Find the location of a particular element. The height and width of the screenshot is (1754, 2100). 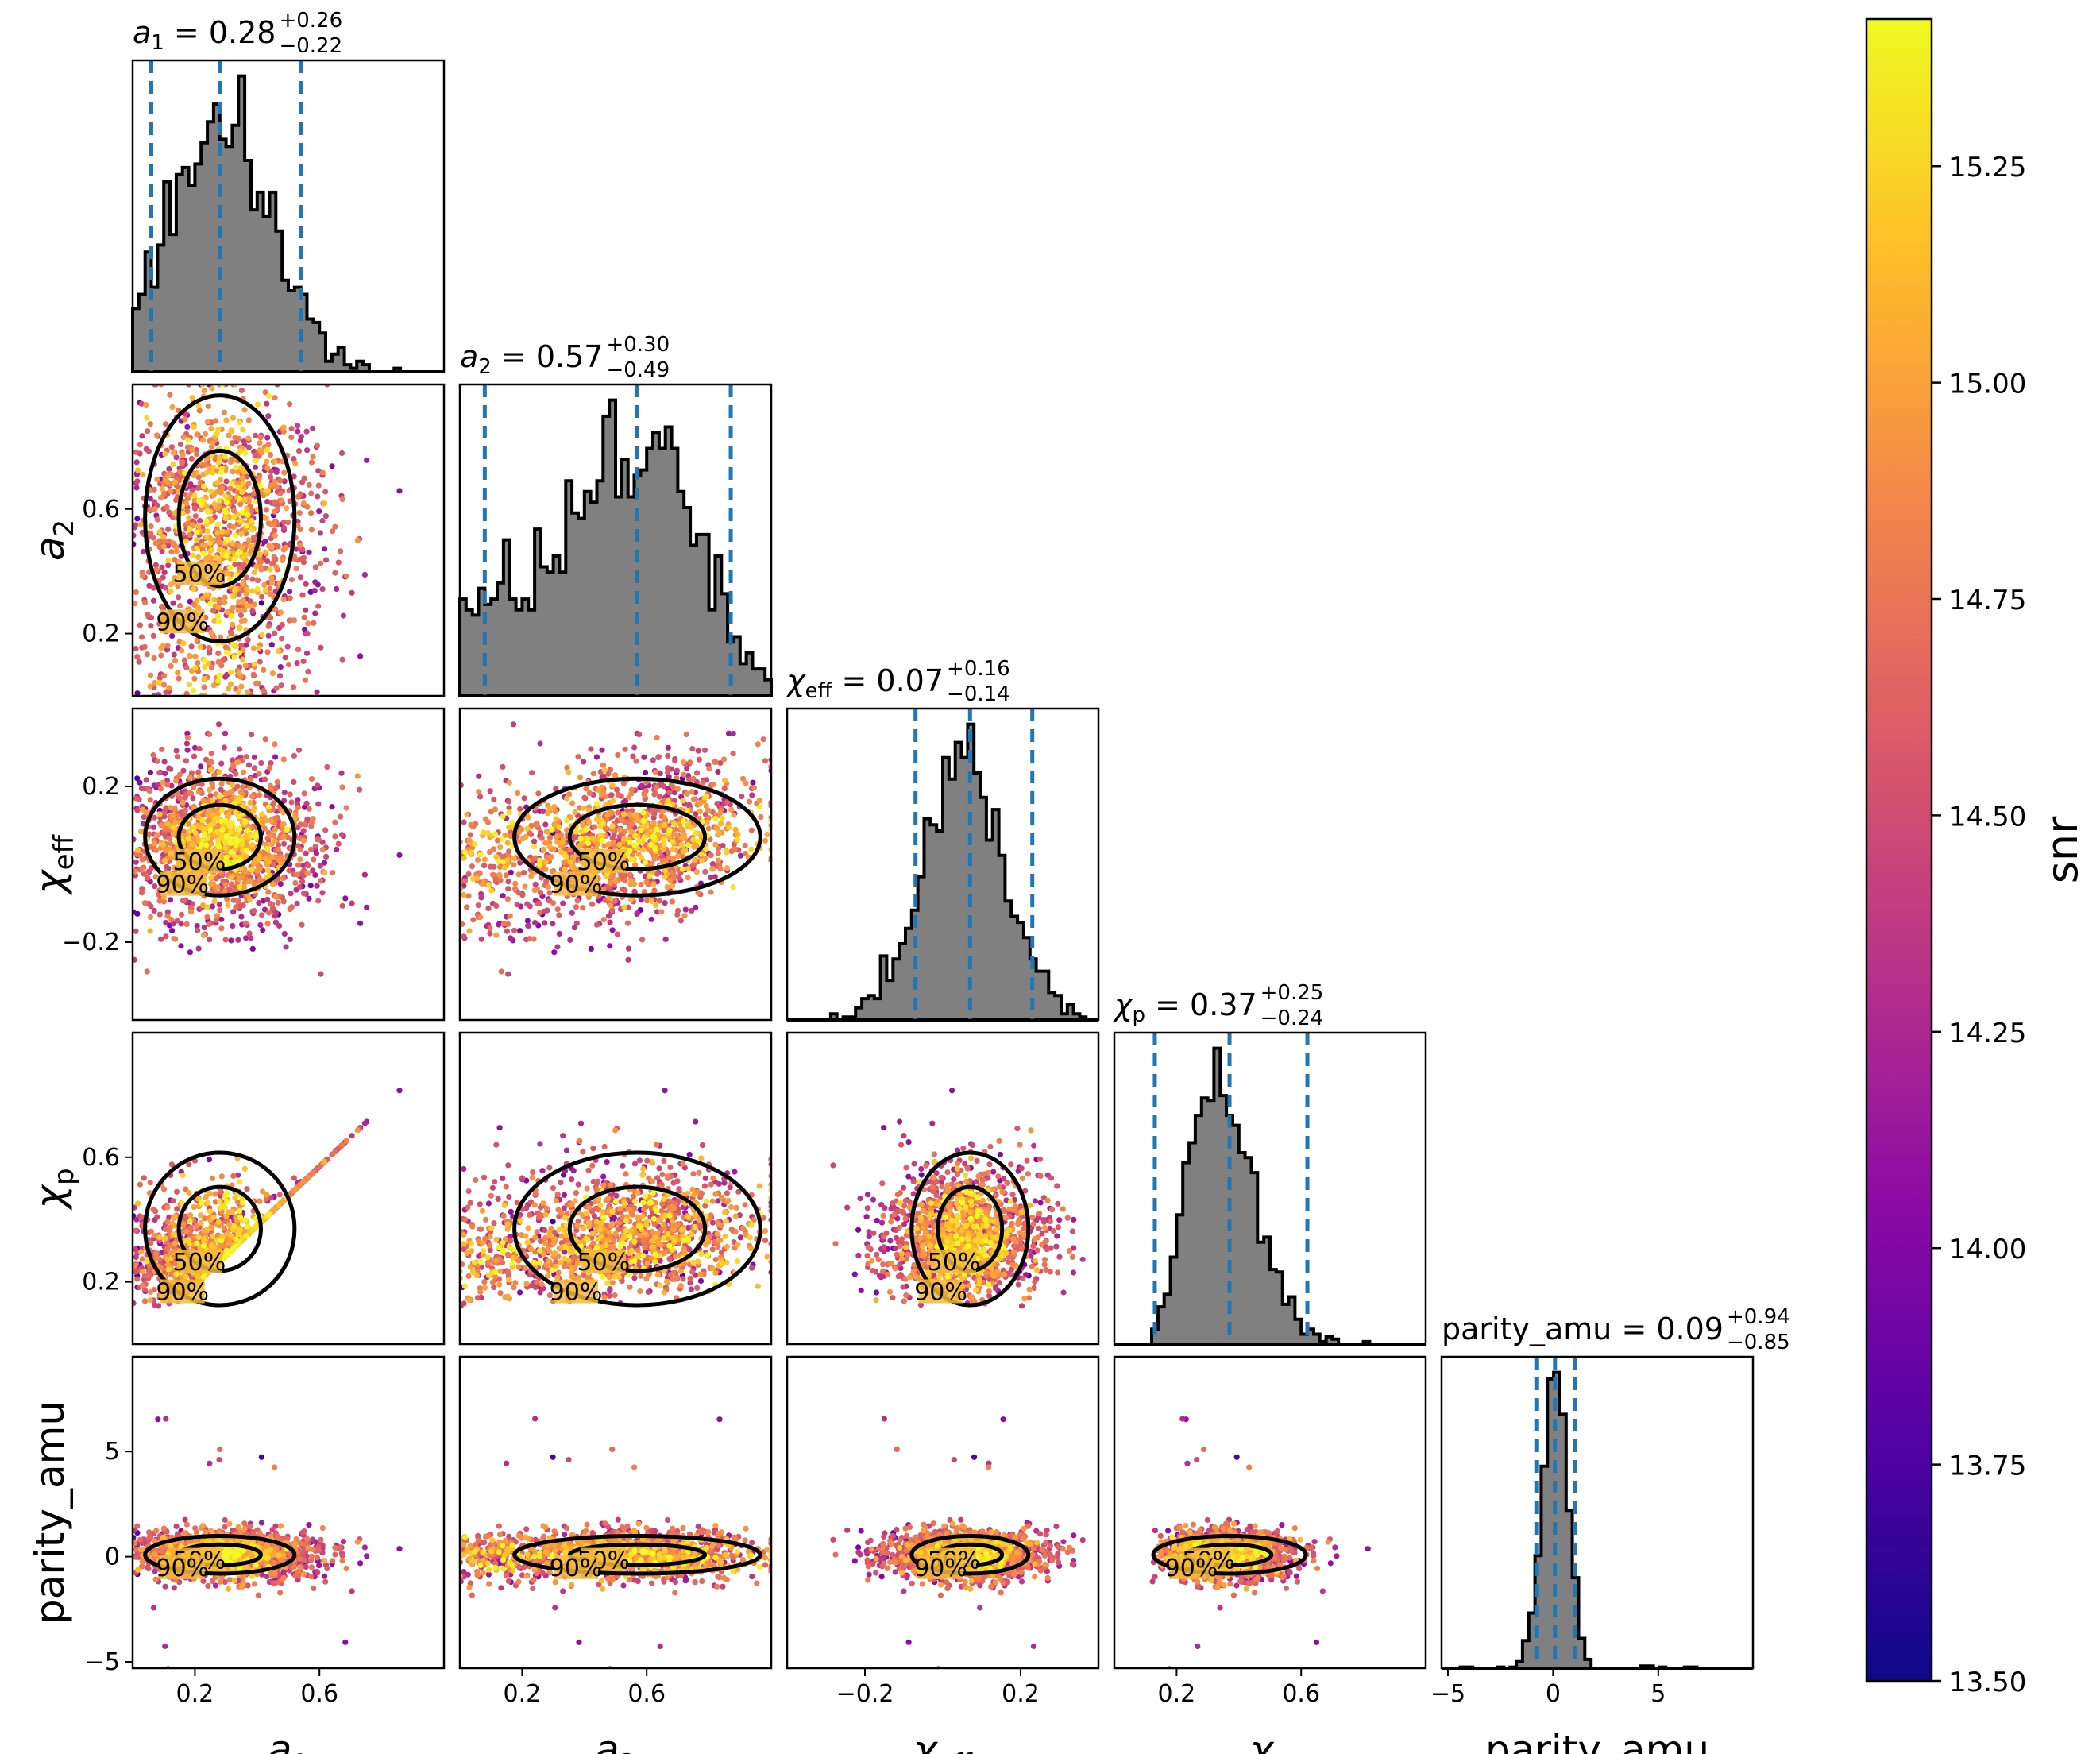

contour-50-percent is located at coordinates (219, 518).